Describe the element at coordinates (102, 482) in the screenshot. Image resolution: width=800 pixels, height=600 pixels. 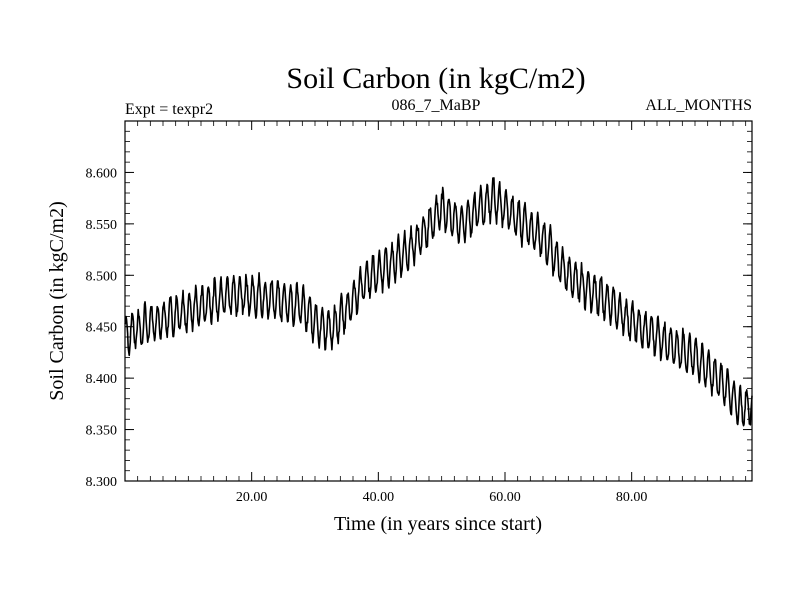
I see `y-tick-label: 8.300` at that location.